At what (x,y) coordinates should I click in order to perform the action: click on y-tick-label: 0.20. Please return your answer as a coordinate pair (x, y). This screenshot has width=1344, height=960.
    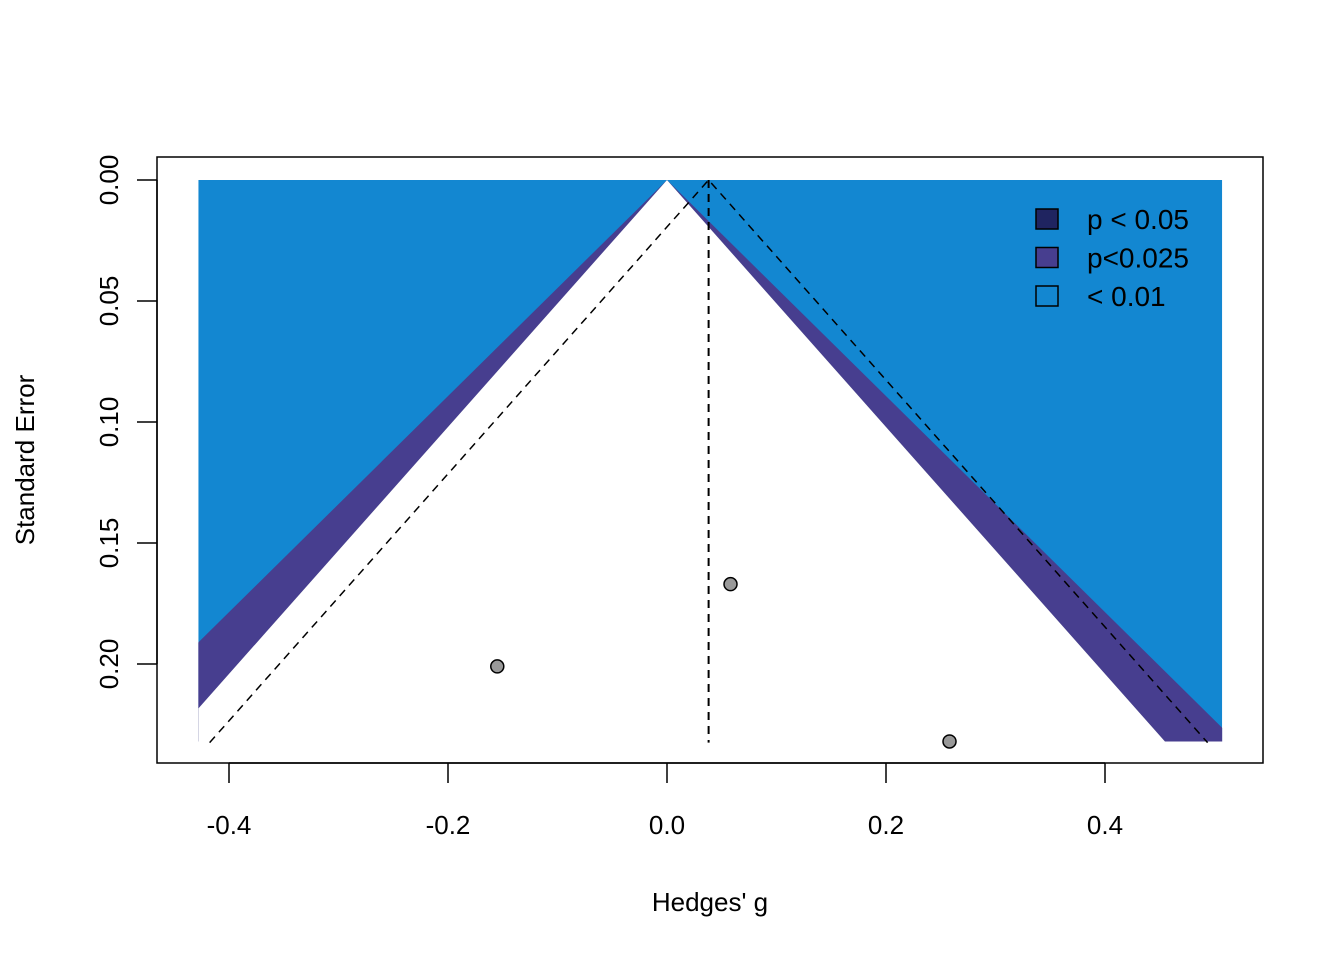
    Looking at the image, I should click on (109, 664).